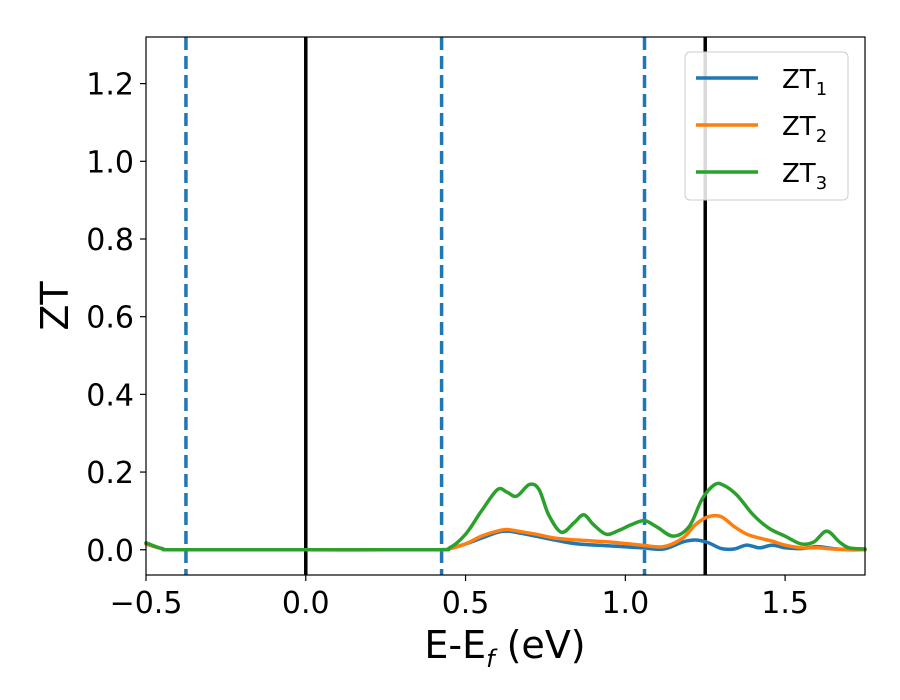  Describe the element at coordinates (785, 603) in the screenshot. I see `x-tick-label: 1.5` at that location.